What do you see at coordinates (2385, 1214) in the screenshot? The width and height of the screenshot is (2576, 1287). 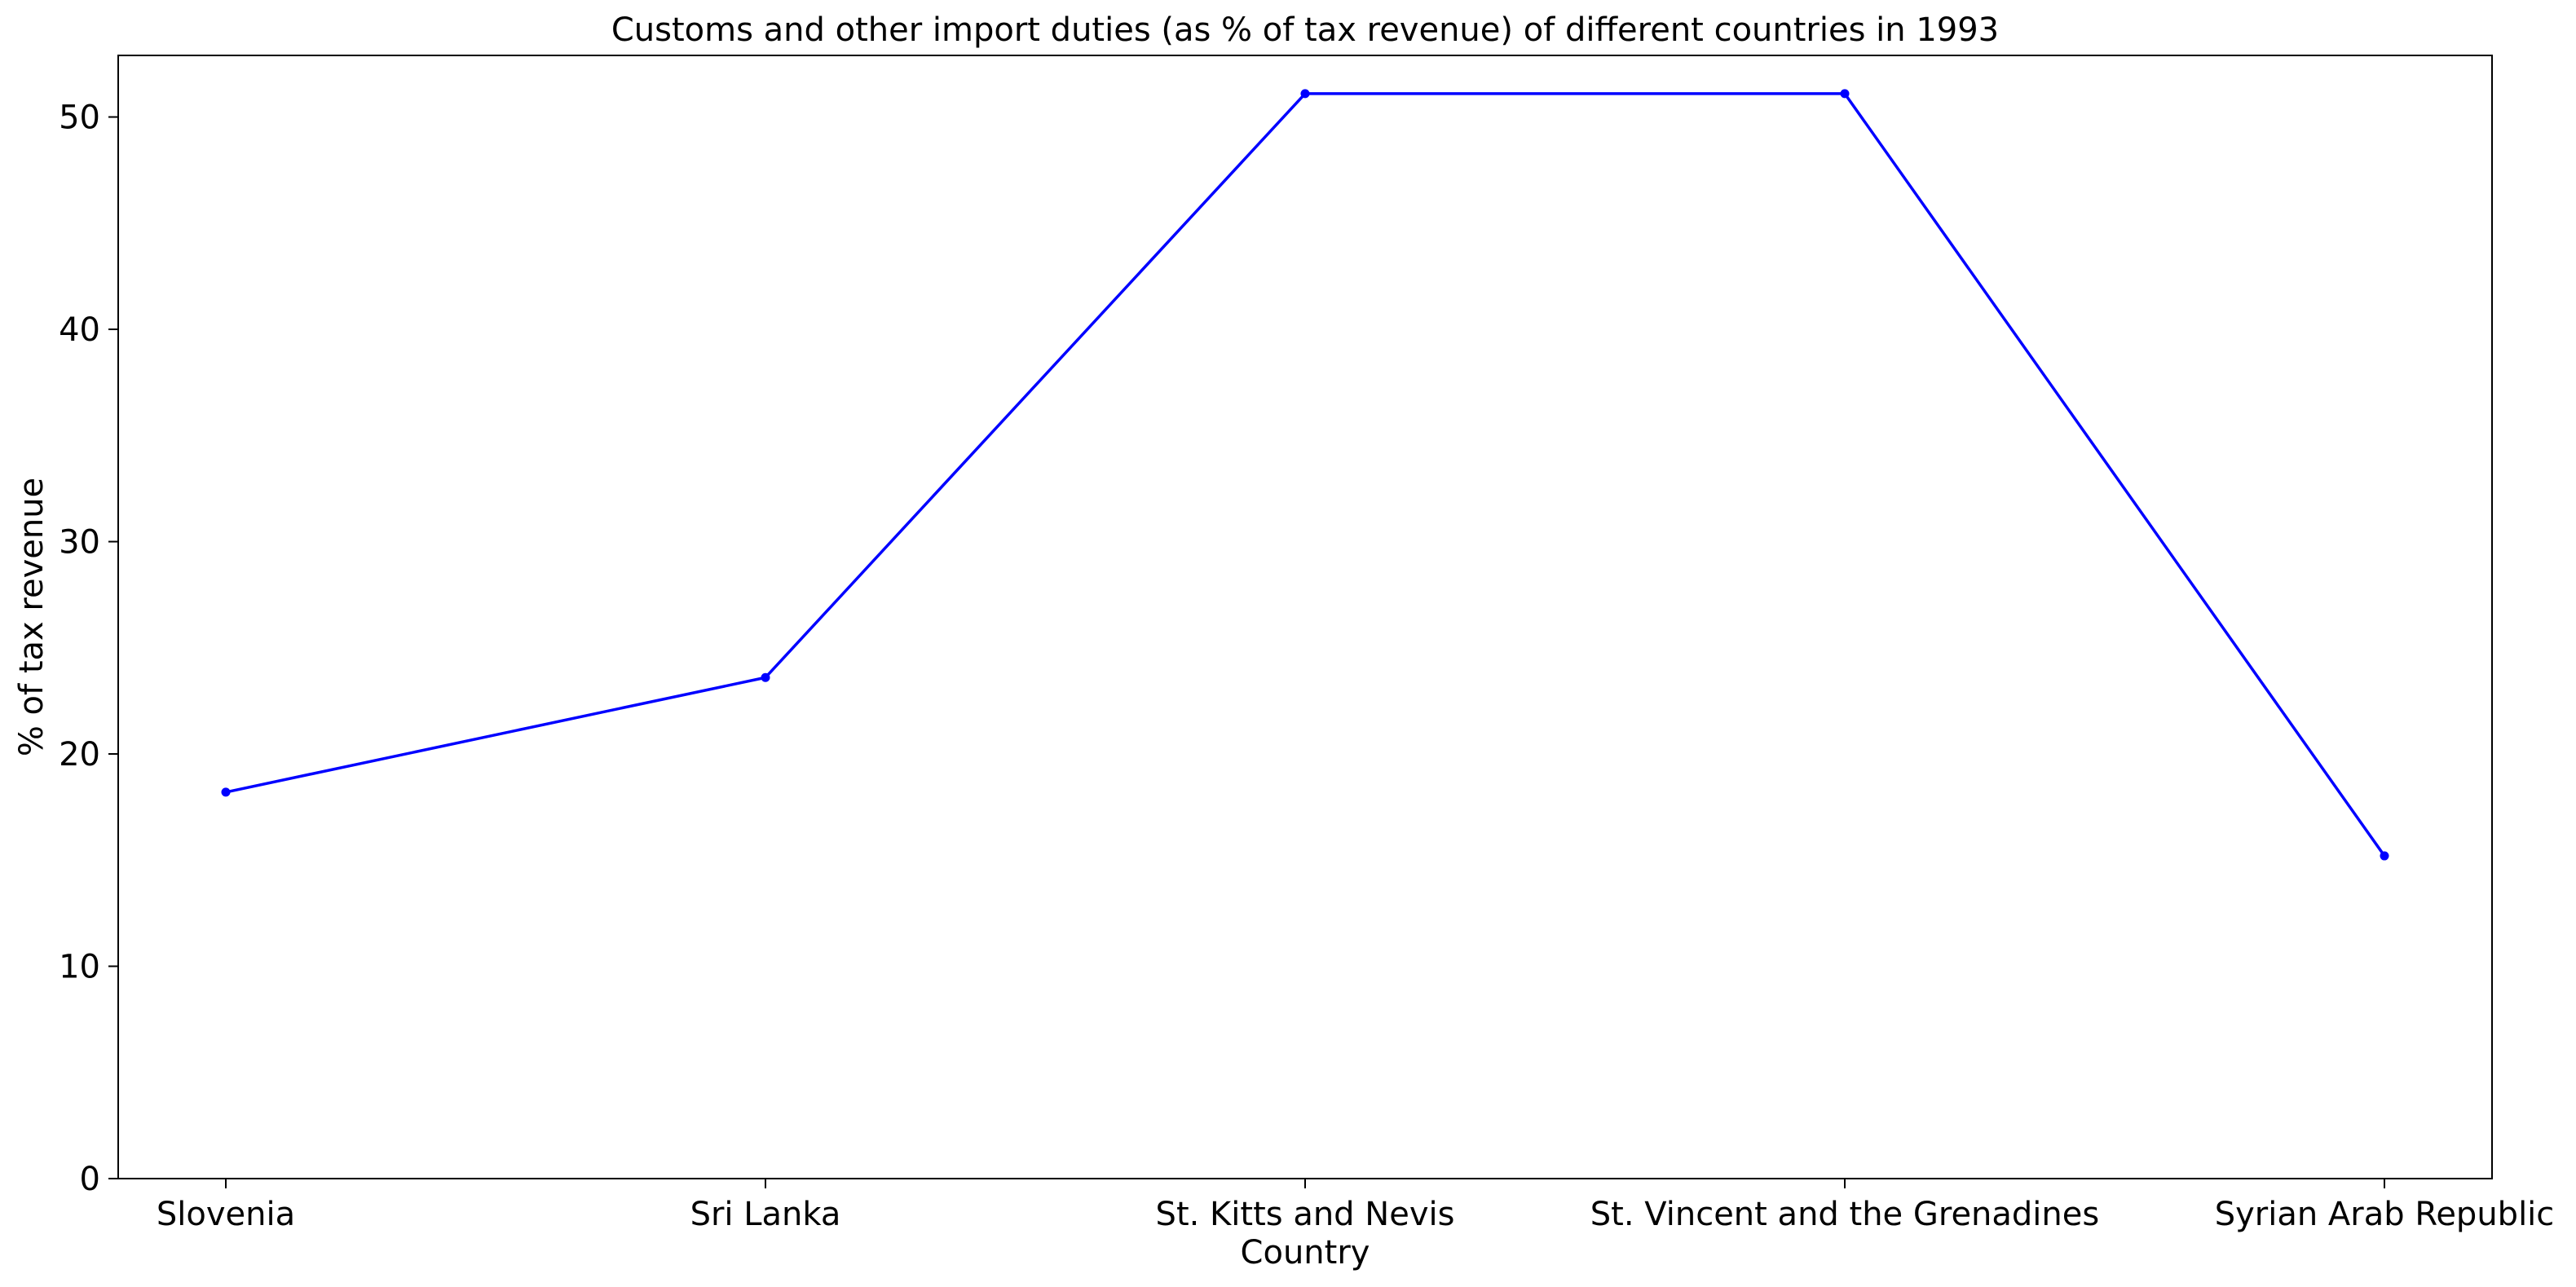 I see `x-tick-label: Syrian Arab Republic` at bounding box center [2385, 1214].